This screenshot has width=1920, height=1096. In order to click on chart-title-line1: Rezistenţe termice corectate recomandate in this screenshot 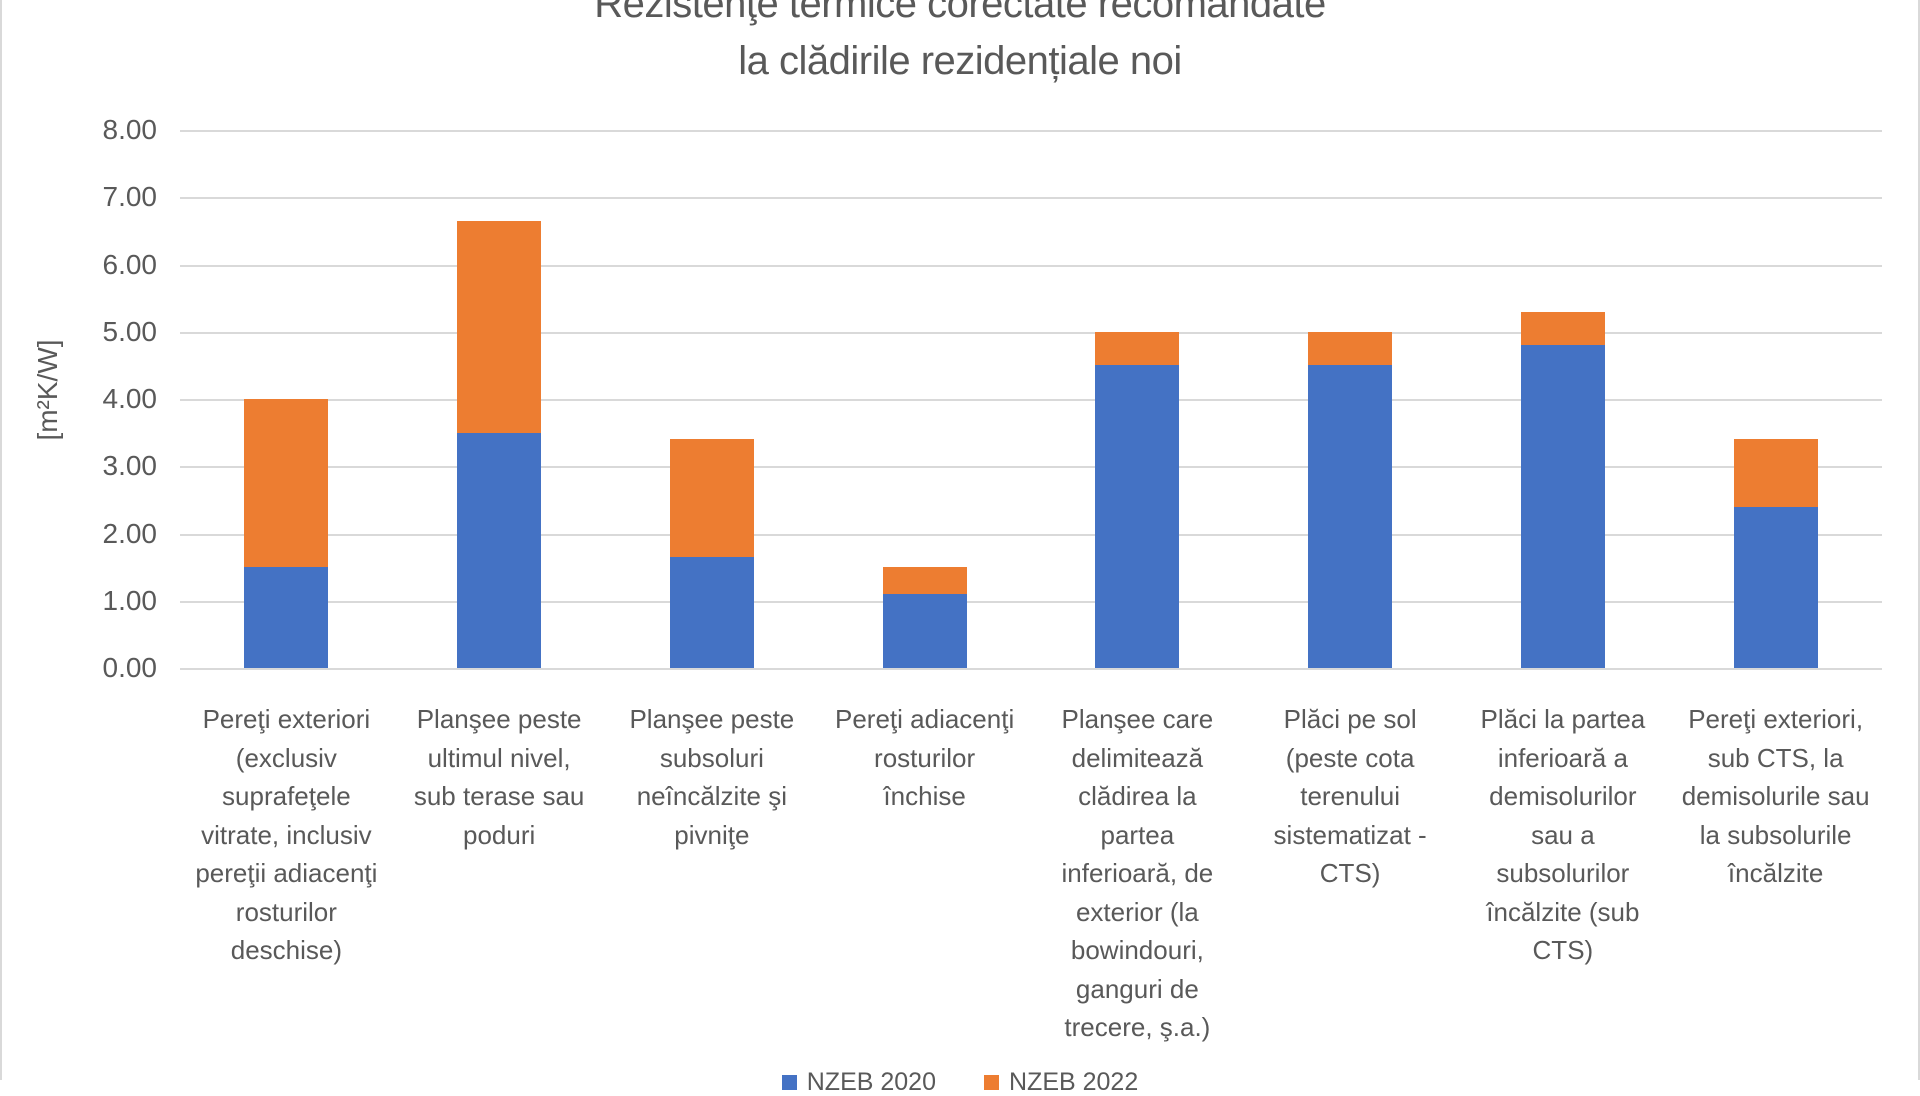, I will do `click(960, 13)`.